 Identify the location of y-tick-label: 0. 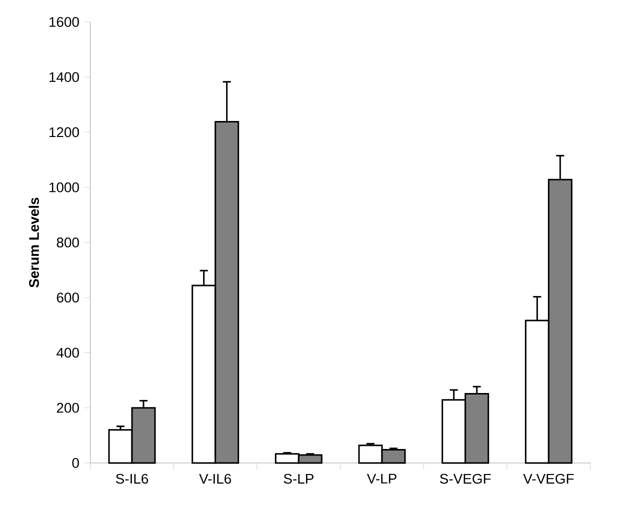
(75, 463).